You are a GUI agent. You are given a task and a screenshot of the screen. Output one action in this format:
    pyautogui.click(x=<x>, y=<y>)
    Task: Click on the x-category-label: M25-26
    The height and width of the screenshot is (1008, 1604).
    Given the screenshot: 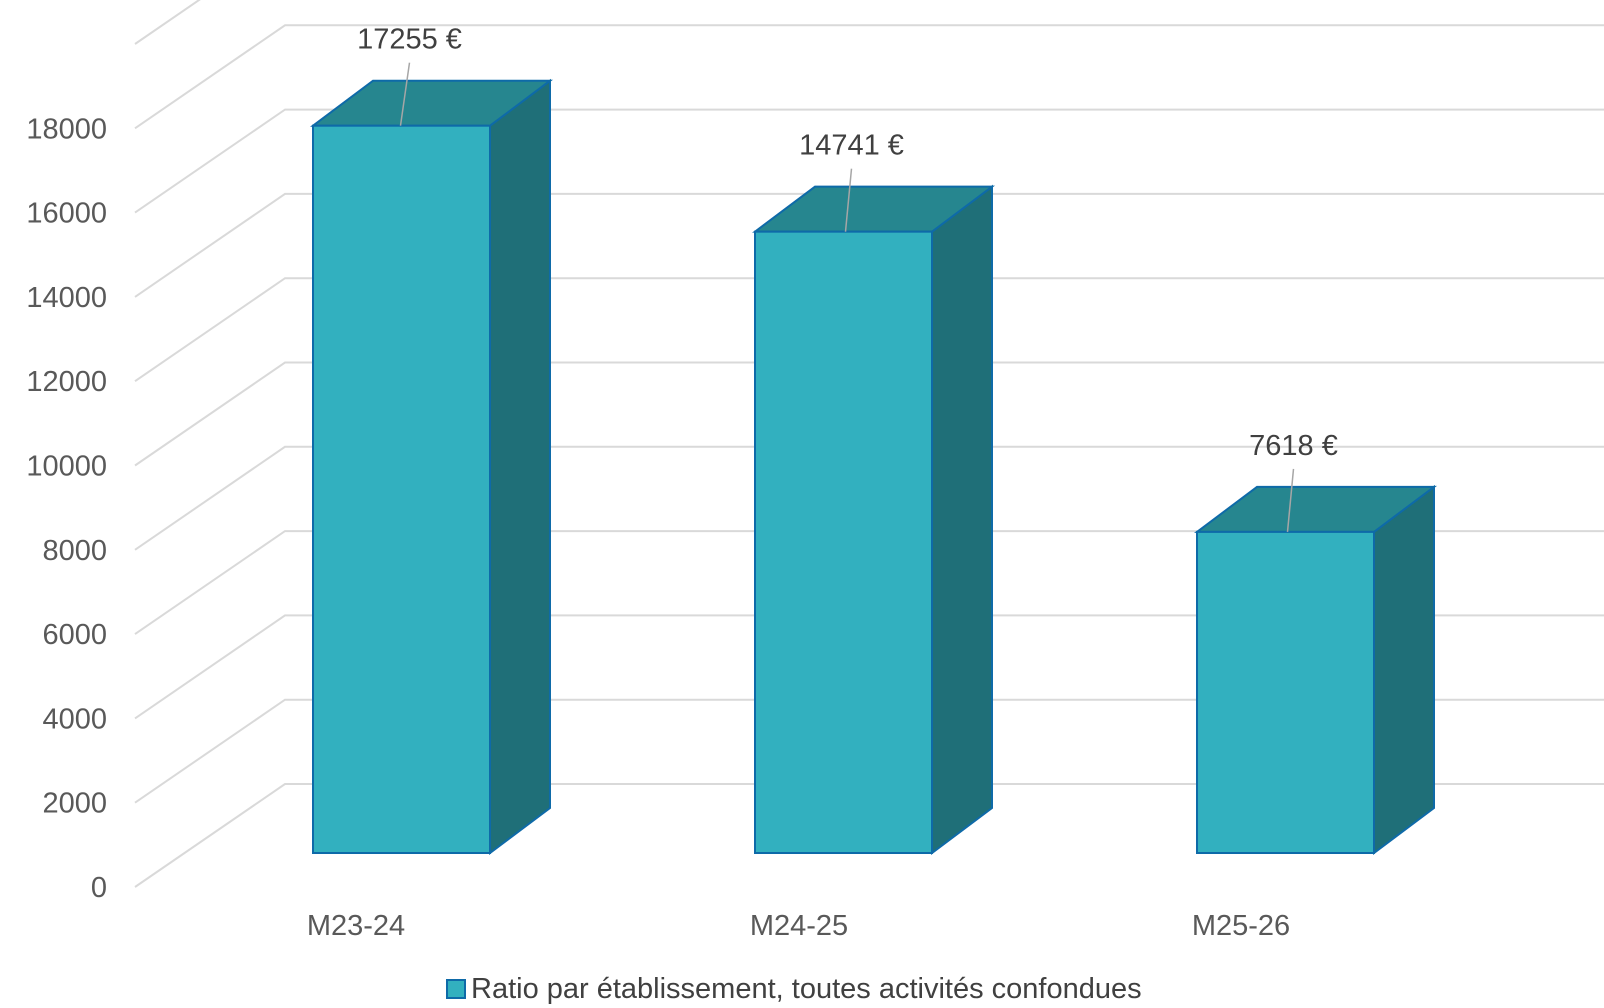 What is the action you would take?
    pyautogui.click(x=1241, y=926)
    